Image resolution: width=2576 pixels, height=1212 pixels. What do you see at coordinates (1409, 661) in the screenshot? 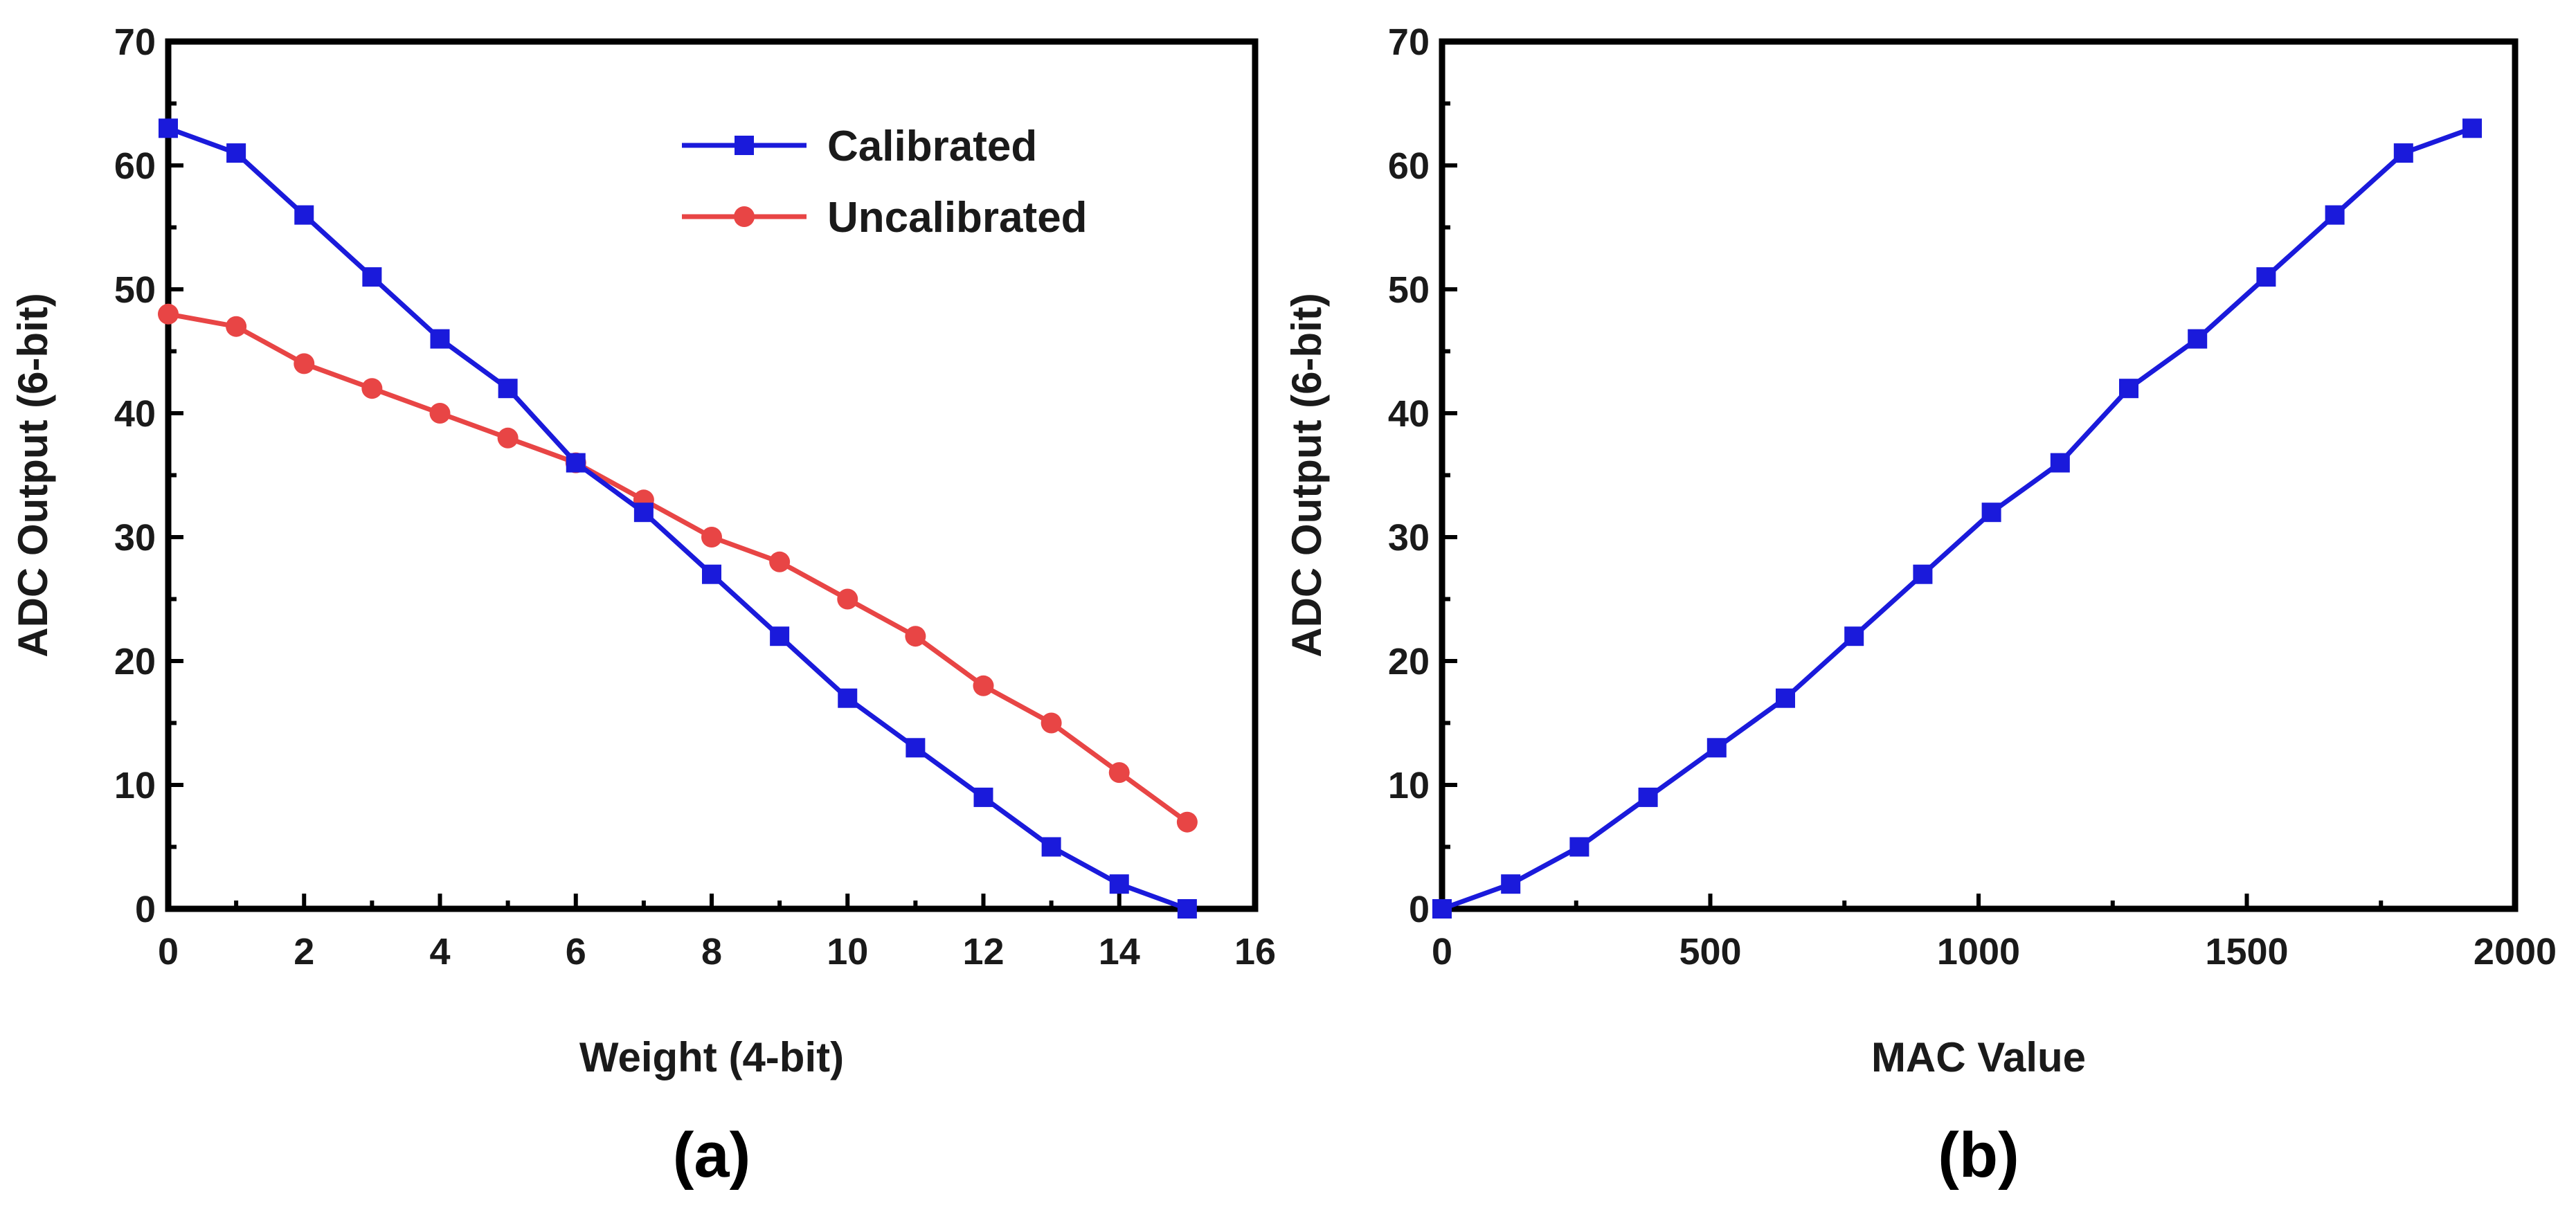
I see `panel-b-y-tick-label: 20` at bounding box center [1409, 661].